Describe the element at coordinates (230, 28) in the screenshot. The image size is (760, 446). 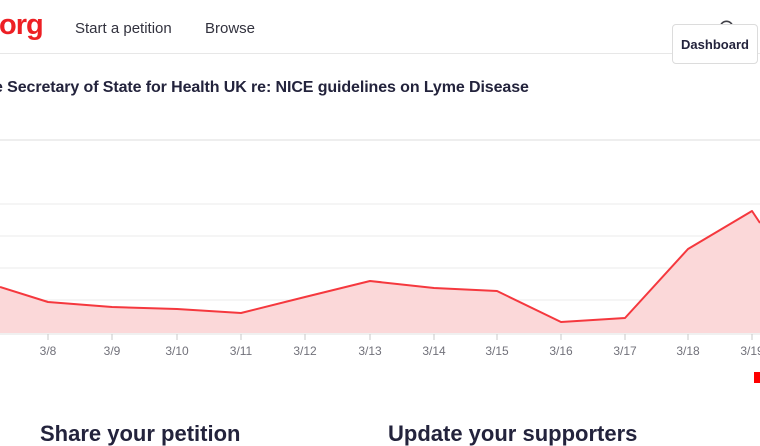
I see `nav-browse: Browse` at that location.